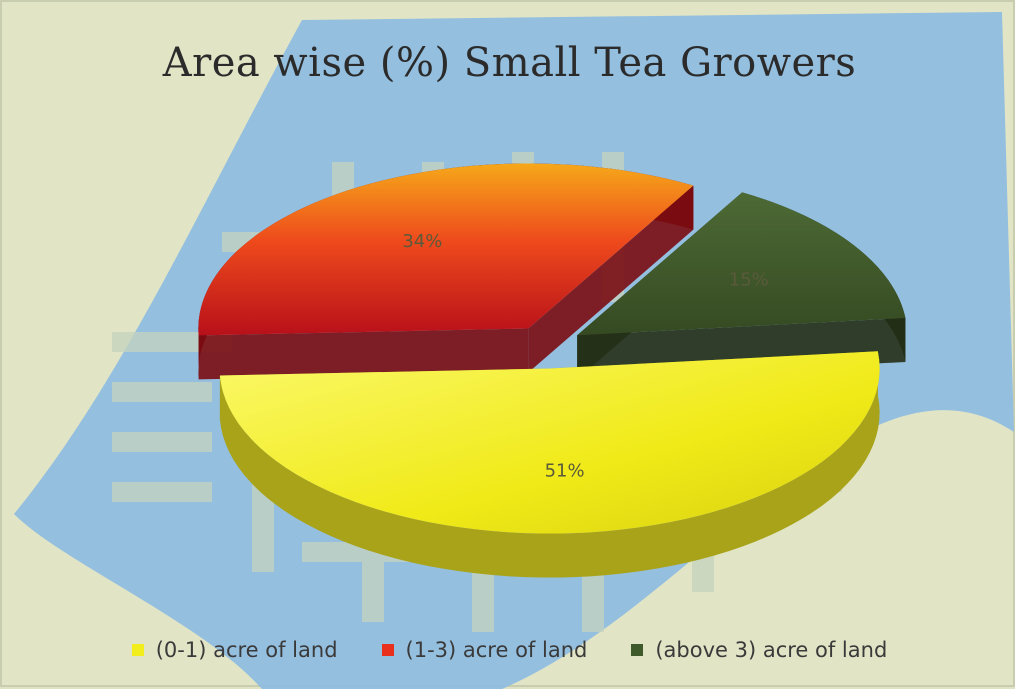 This screenshot has height=689, width=1015. I want to click on slice-data-label: 51%, so click(565, 471).